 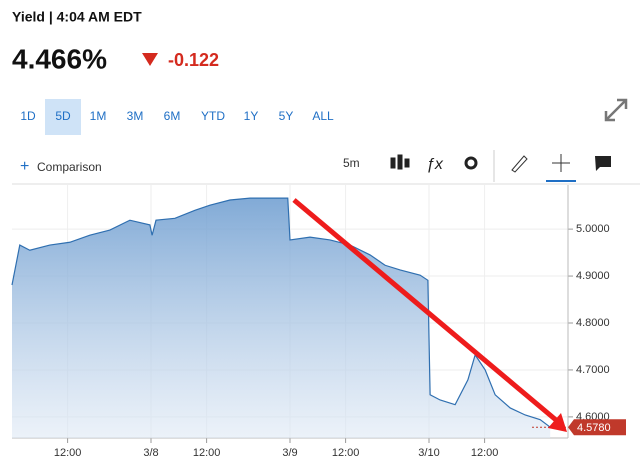 I want to click on range-button: 1Y, so click(x=251, y=116).